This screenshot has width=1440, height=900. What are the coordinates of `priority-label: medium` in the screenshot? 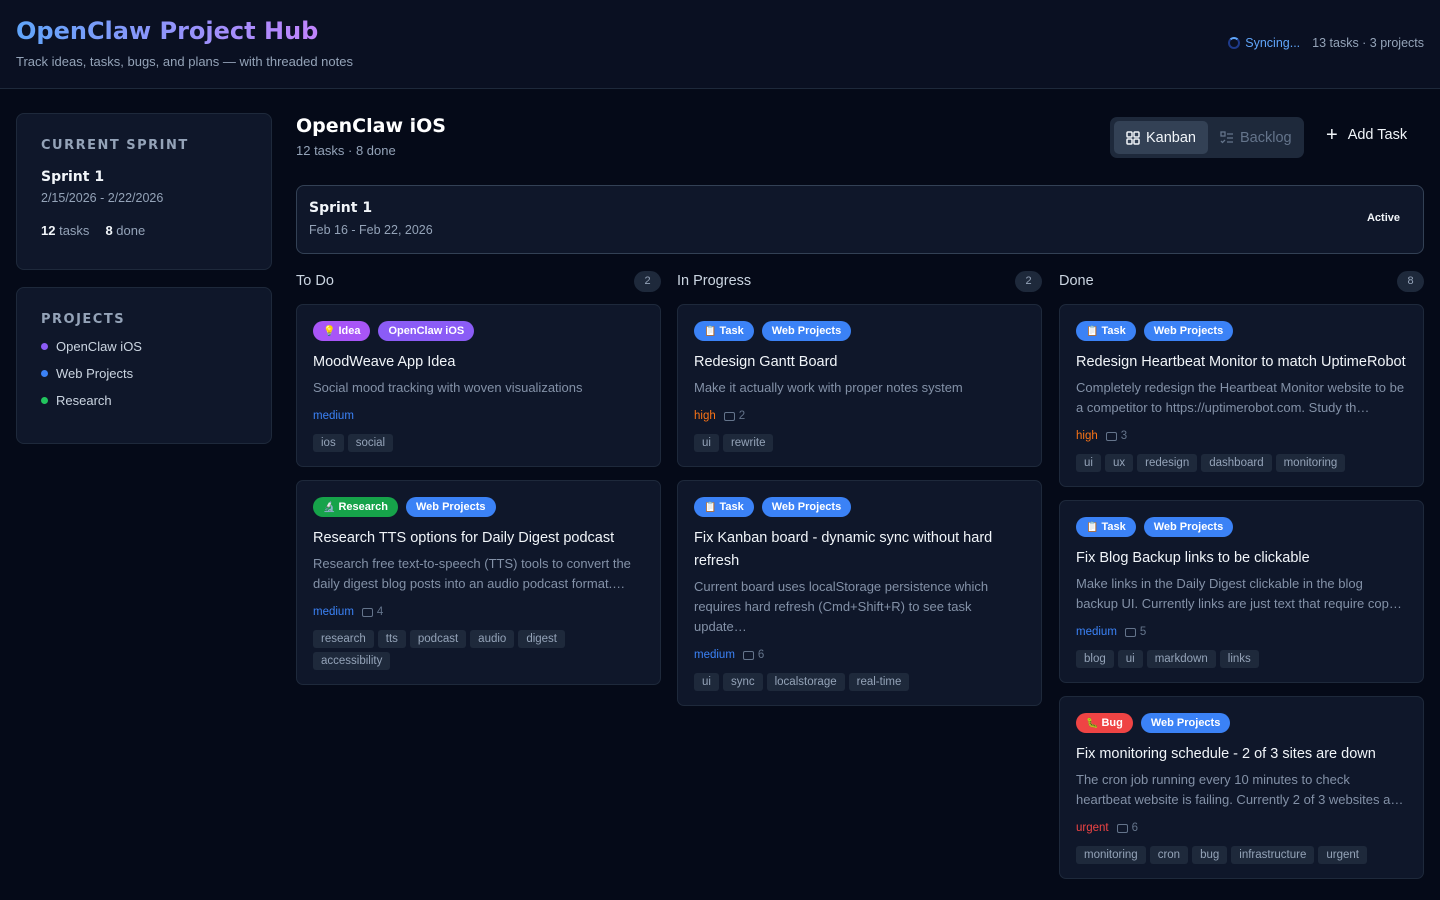 It's located at (333, 416).